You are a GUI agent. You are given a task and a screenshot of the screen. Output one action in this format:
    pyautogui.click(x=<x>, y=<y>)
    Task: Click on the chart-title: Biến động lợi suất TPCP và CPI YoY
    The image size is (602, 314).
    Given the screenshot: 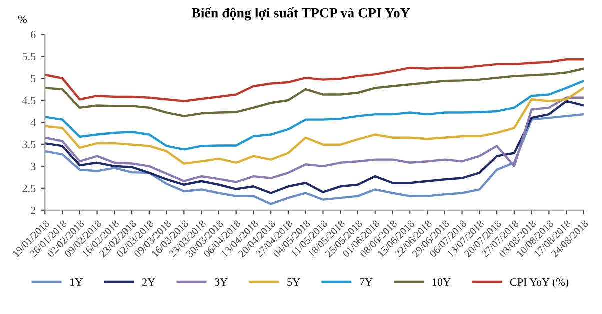 What is the action you would take?
    pyautogui.click(x=301, y=14)
    